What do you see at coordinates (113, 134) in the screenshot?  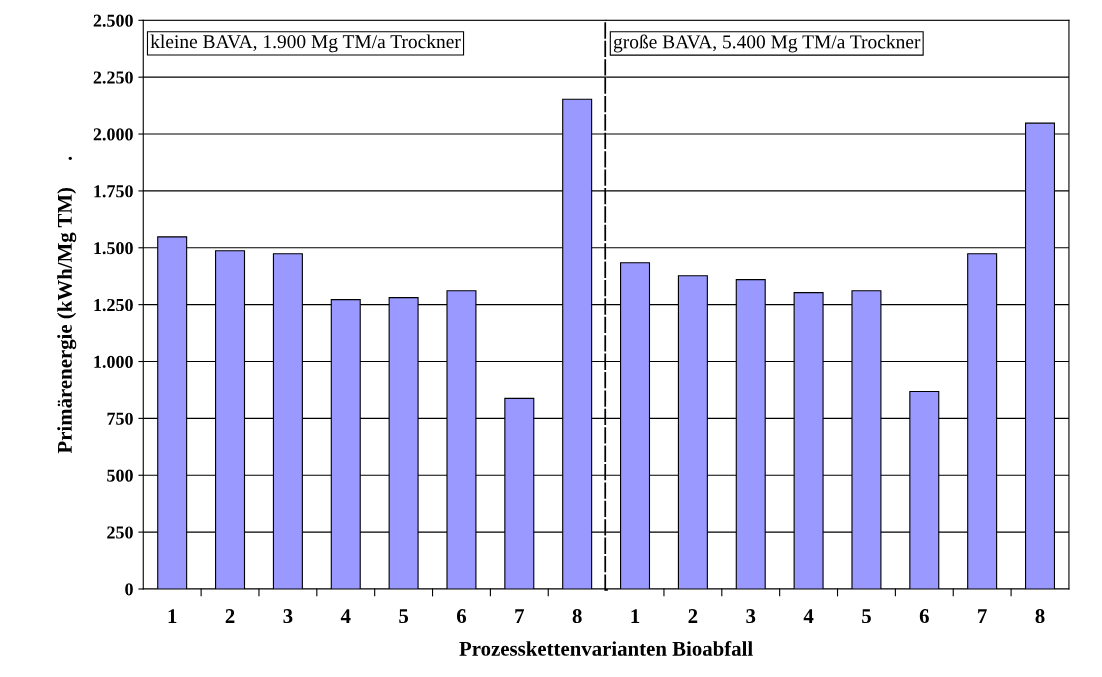 I see `y-tick-label: 2.000` at bounding box center [113, 134].